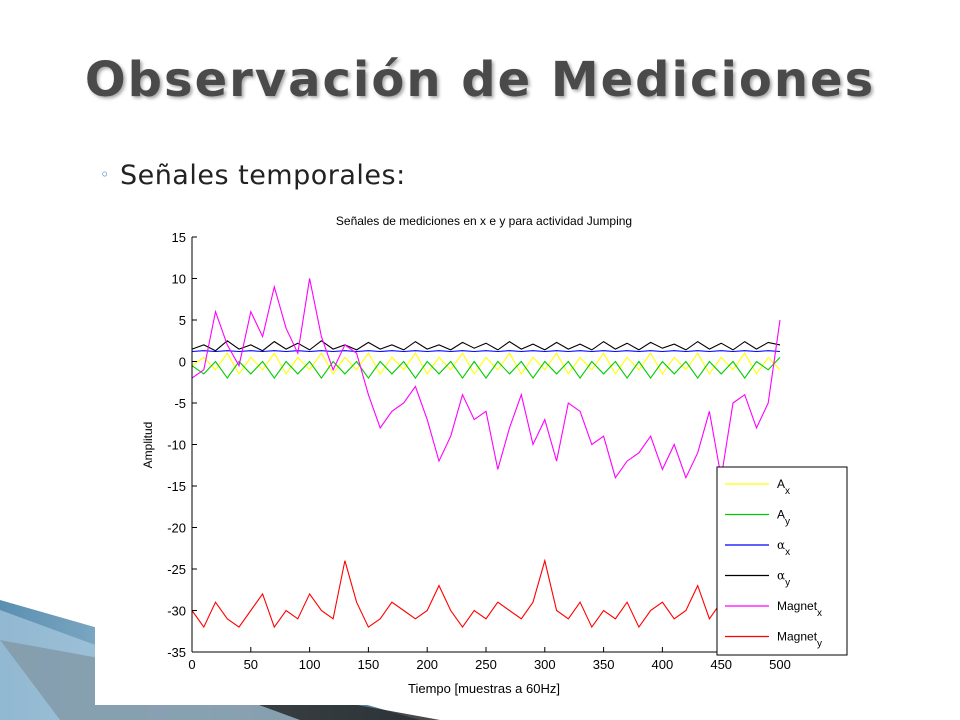 The height and width of the screenshot is (720, 960). What do you see at coordinates (179, 237) in the screenshot?
I see `y-tick-label: 15` at bounding box center [179, 237].